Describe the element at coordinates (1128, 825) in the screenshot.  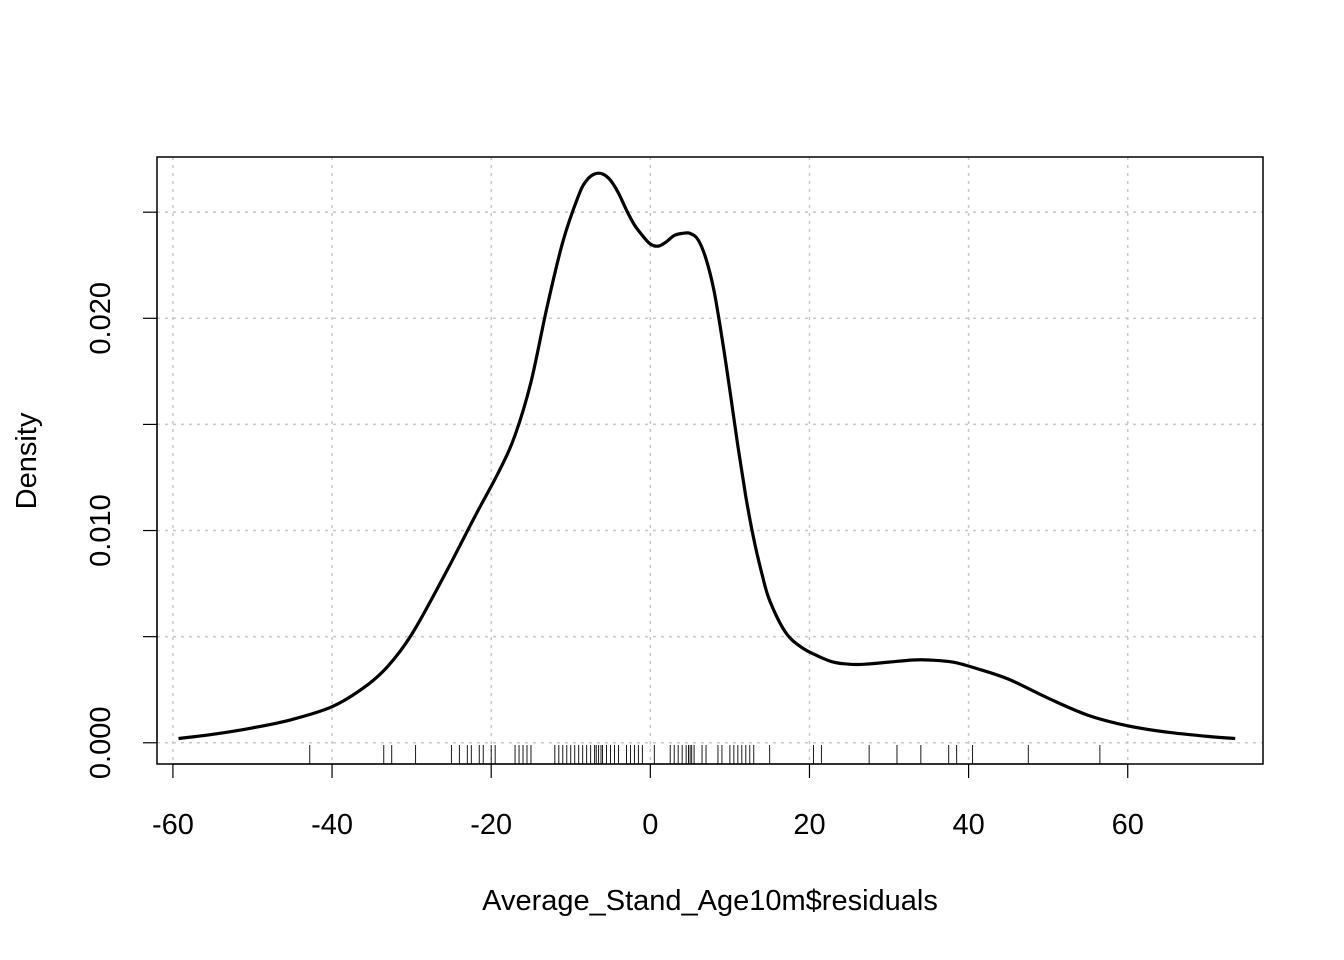
I see `x-tick-label: 60` at that location.